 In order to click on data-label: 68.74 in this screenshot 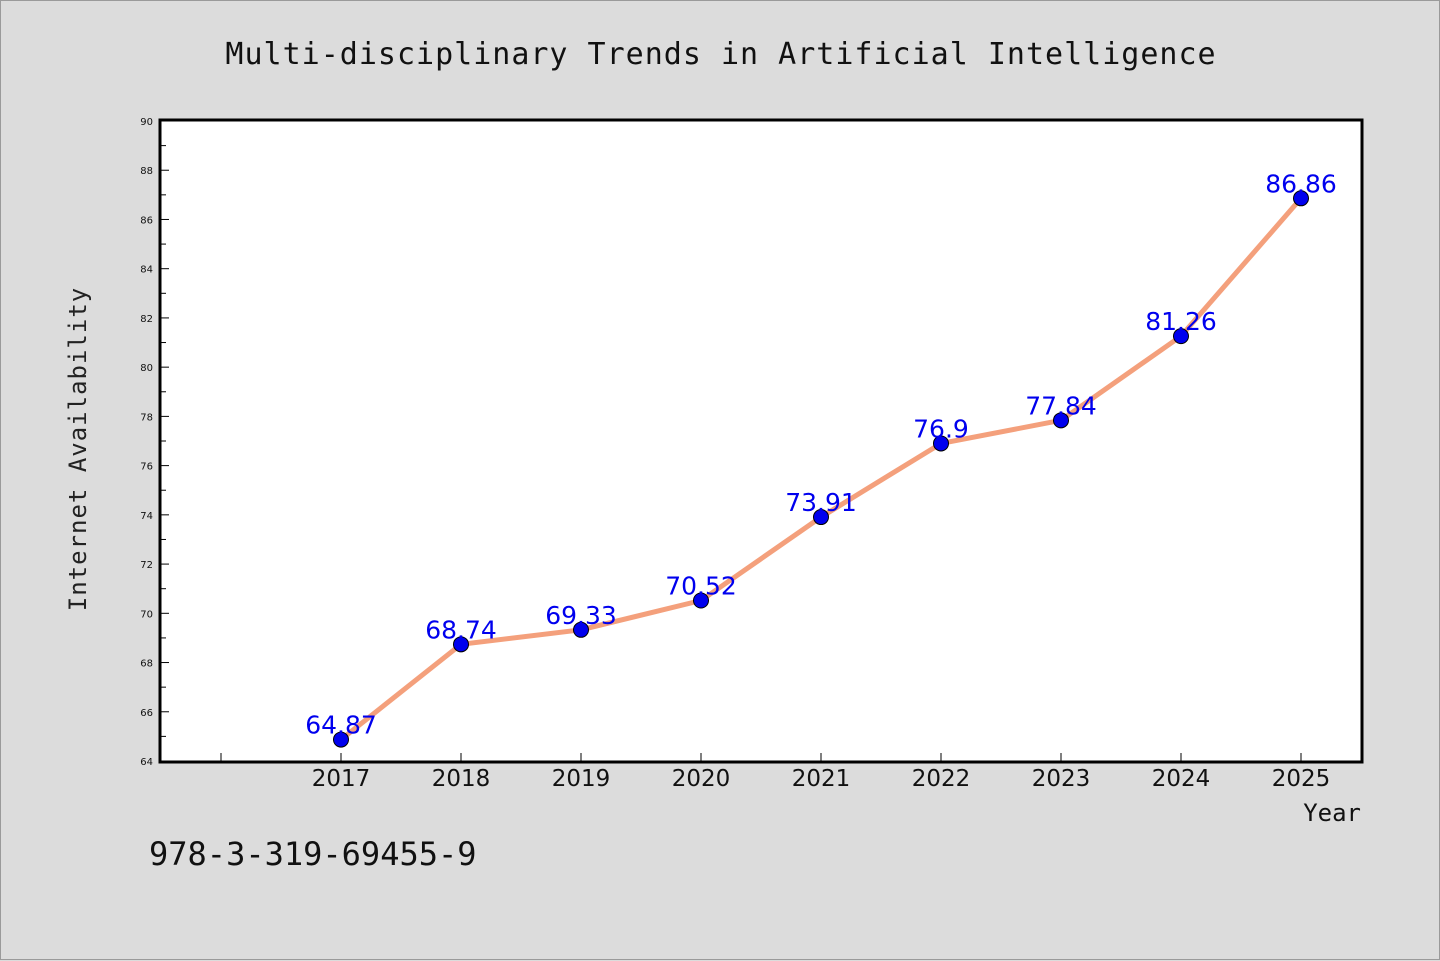, I will do `click(461, 629)`.